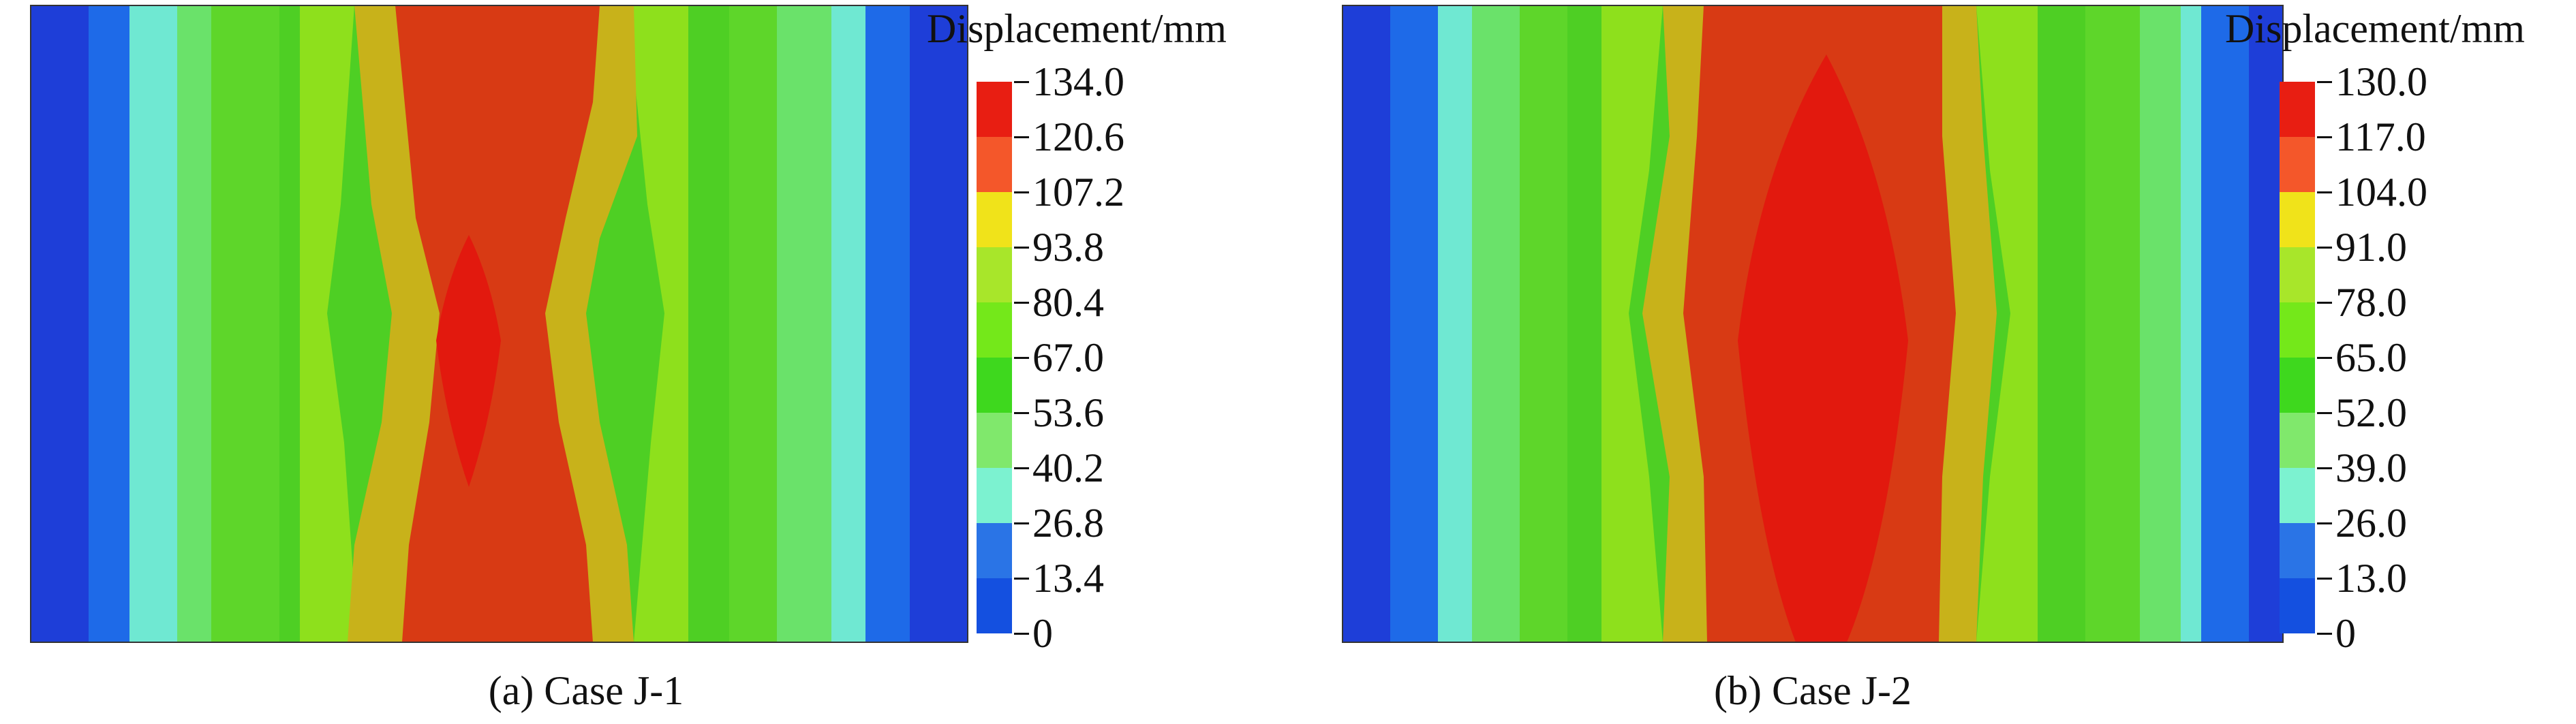 Image resolution: width=2576 pixels, height=724 pixels. What do you see at coordinates (1068, 523) in the screenshot?
I see `tick-label: 26.8` at bounding box center [1068, 523].